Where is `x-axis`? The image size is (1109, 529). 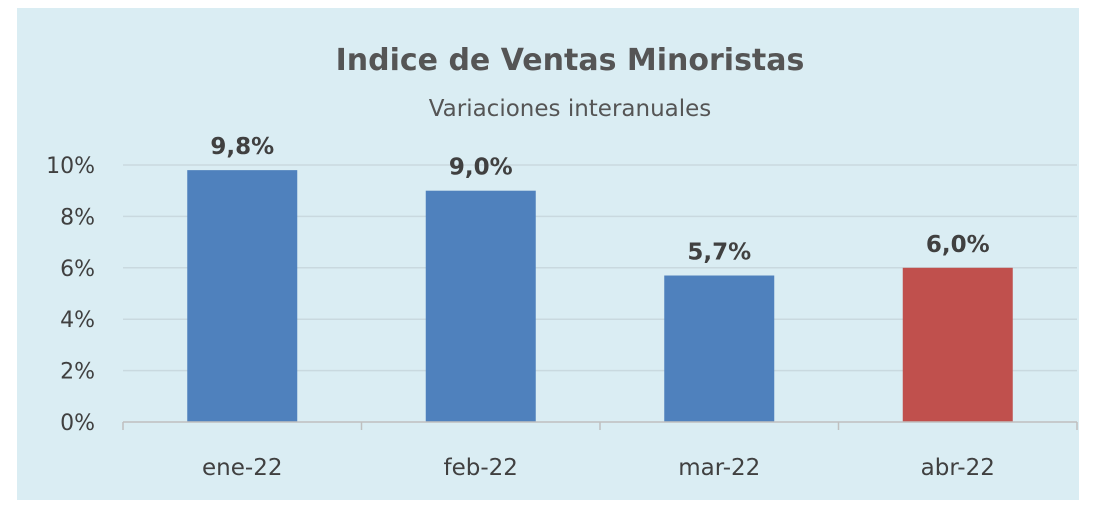 x-axis is located at coordinates (600, 425).